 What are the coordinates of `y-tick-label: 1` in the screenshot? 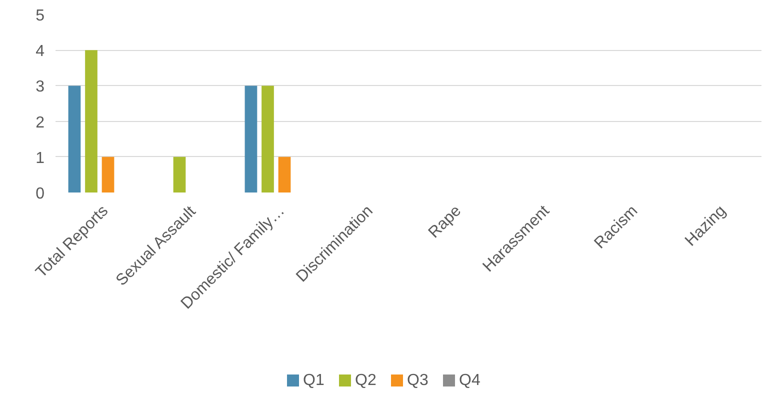 It's located at (40, 158).